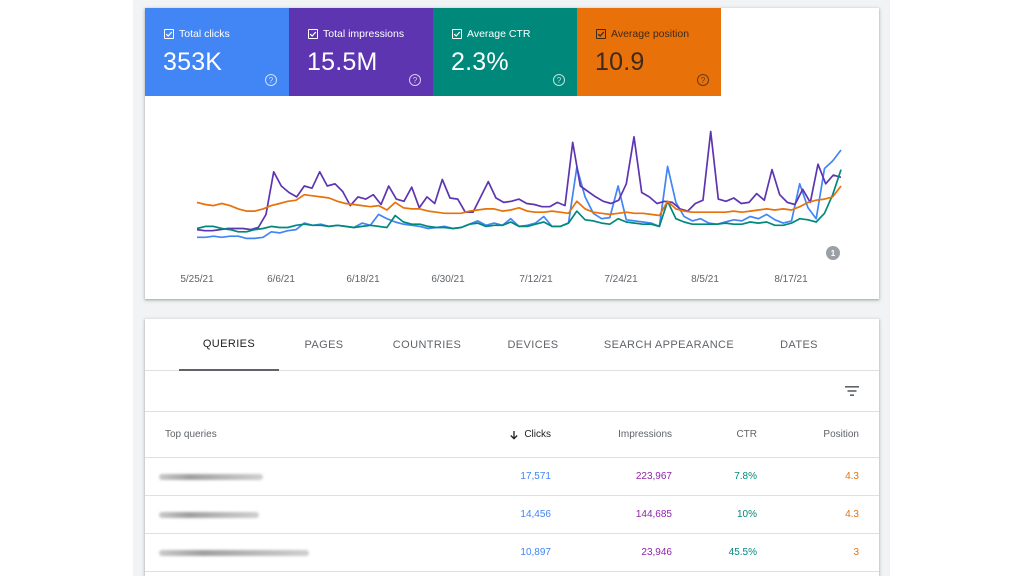 This screenshot has height=576, width=1024. I want to click on series-line-total-impressions, so click(519, 181).